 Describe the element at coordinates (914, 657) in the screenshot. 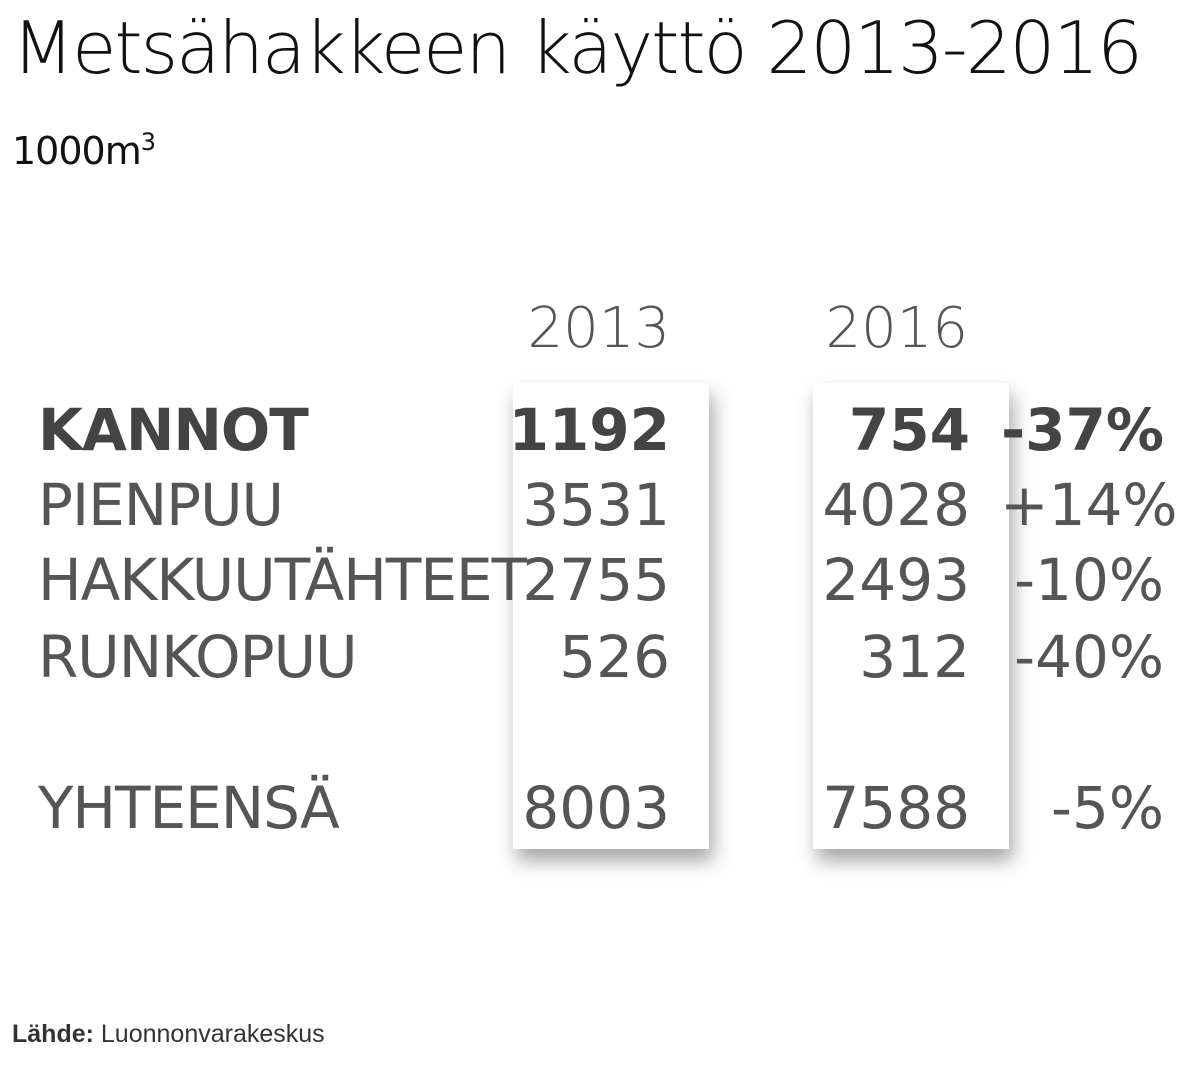

I see `row-3-value-2016: 312` at that location.